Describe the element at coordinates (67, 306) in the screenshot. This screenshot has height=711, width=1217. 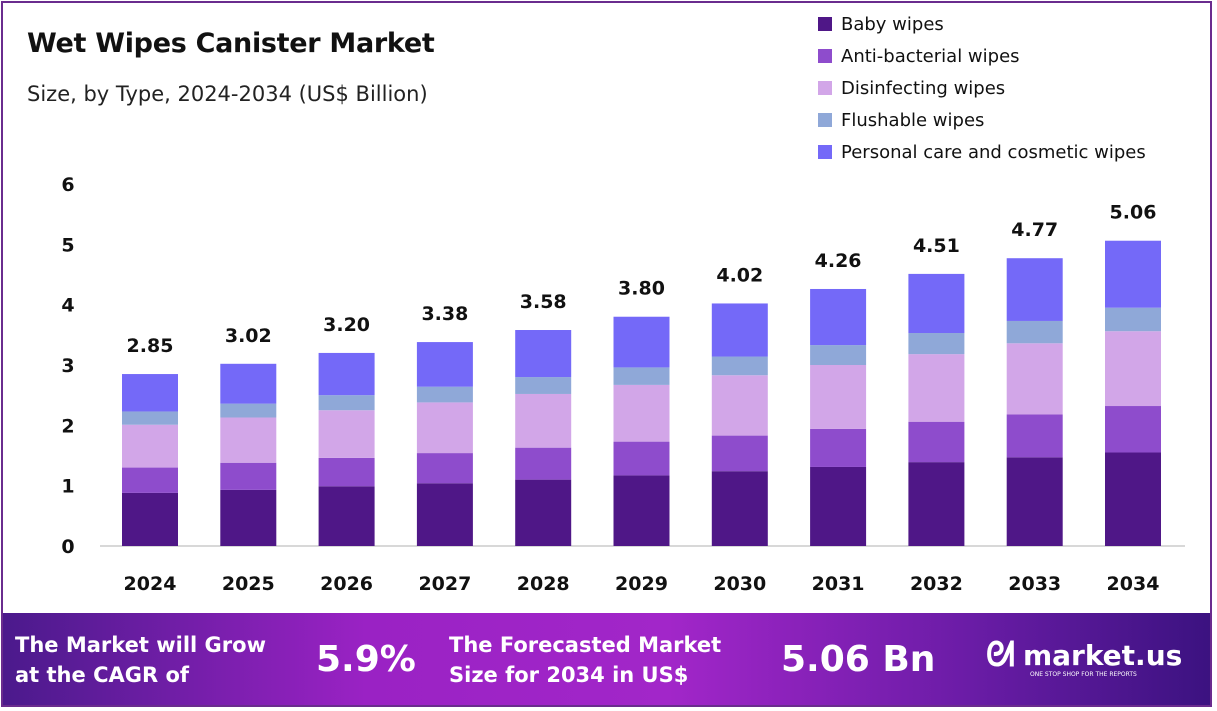
I see `y-tick-label: 4` at that location.